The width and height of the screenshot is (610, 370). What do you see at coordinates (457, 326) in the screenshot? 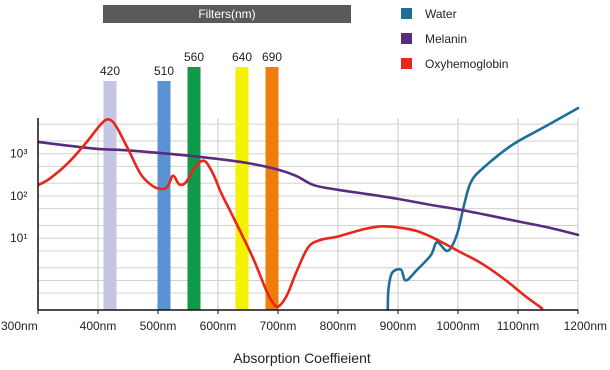
I see `x-tick-label: 1000nm` at bounding box center [457, 326].